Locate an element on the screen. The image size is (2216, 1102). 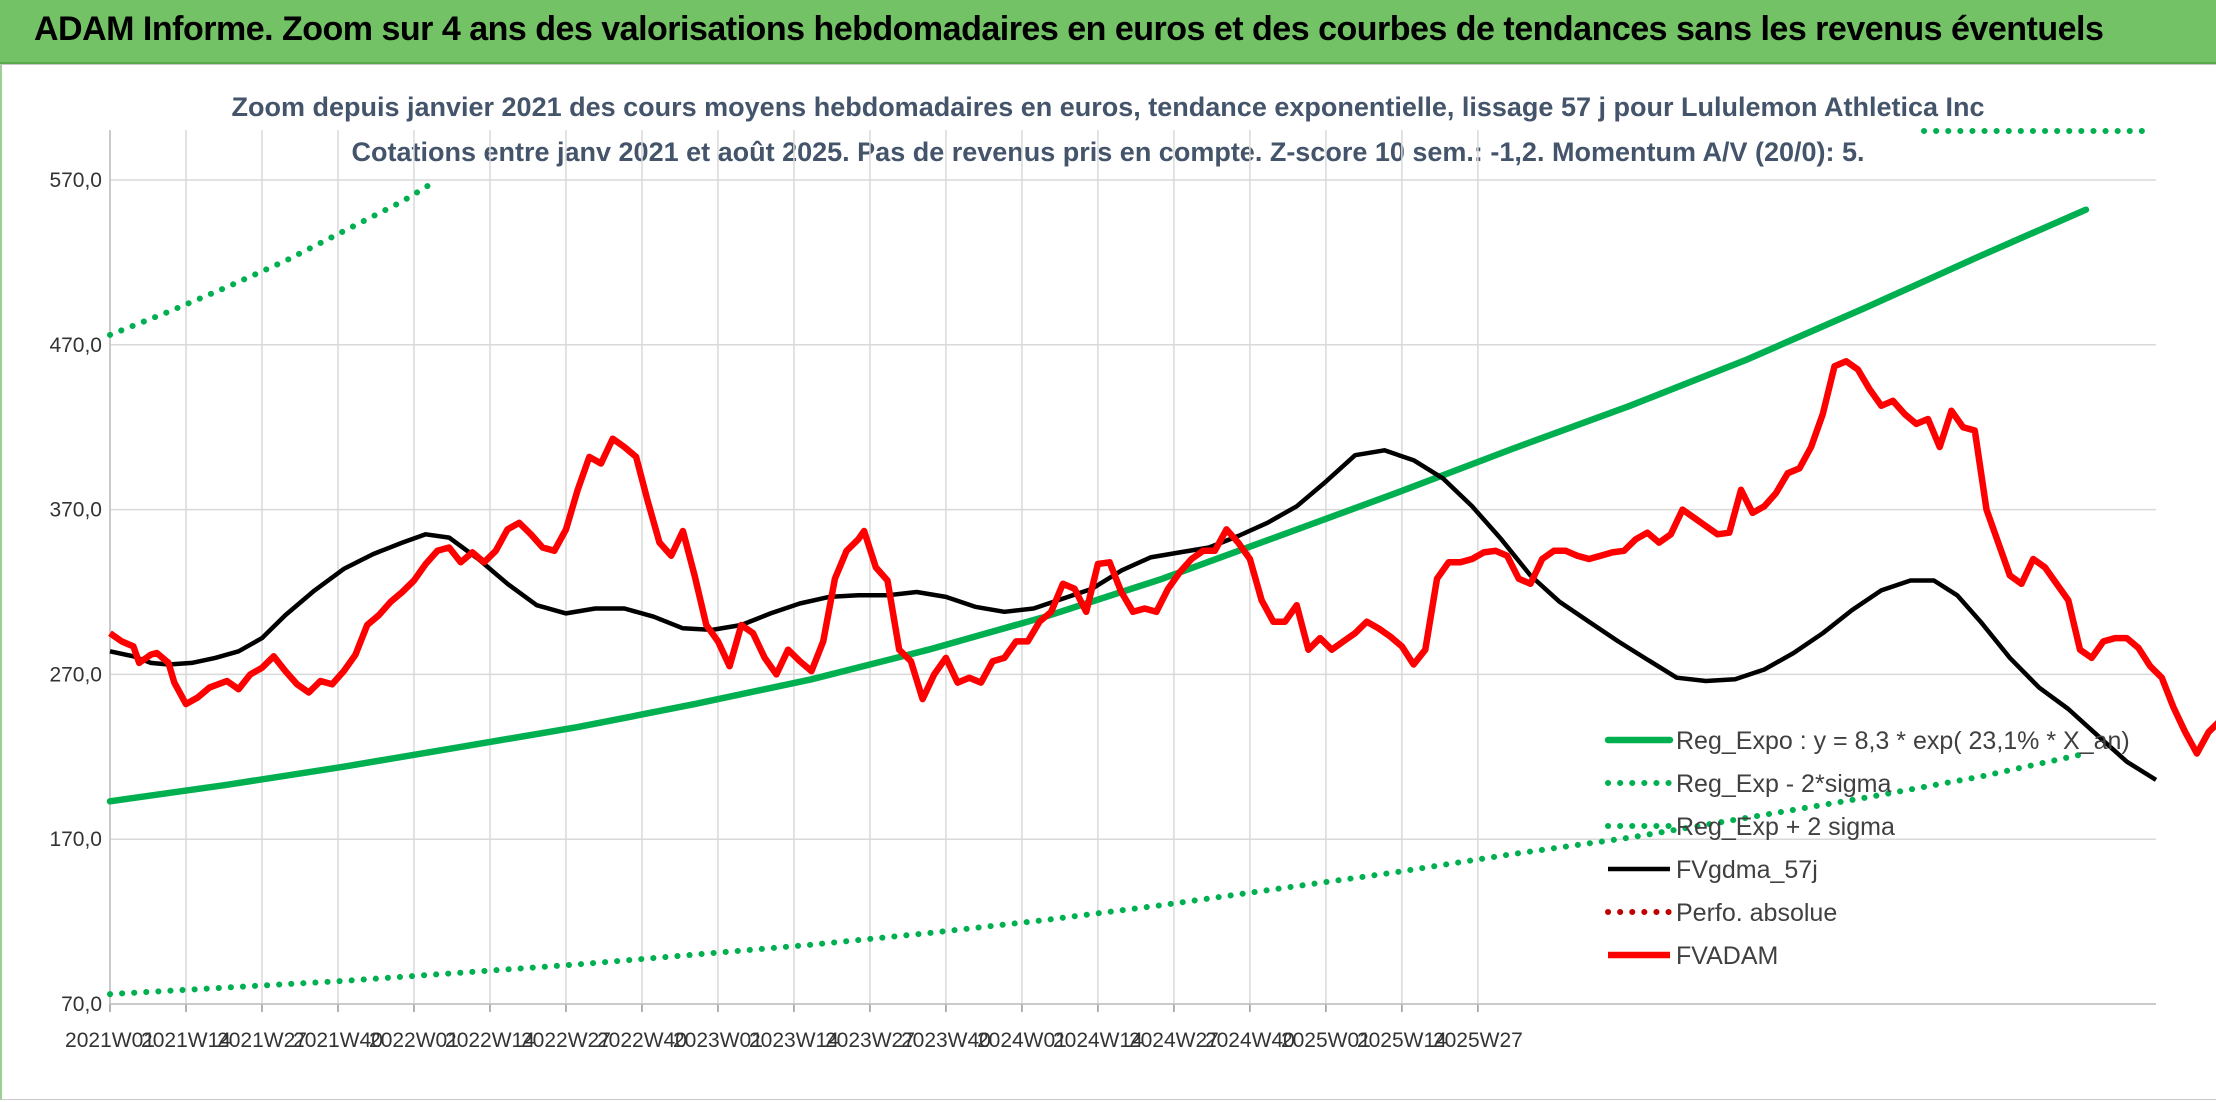
x-tick-label: 2023W40 is located at coordinates (946, 1040).